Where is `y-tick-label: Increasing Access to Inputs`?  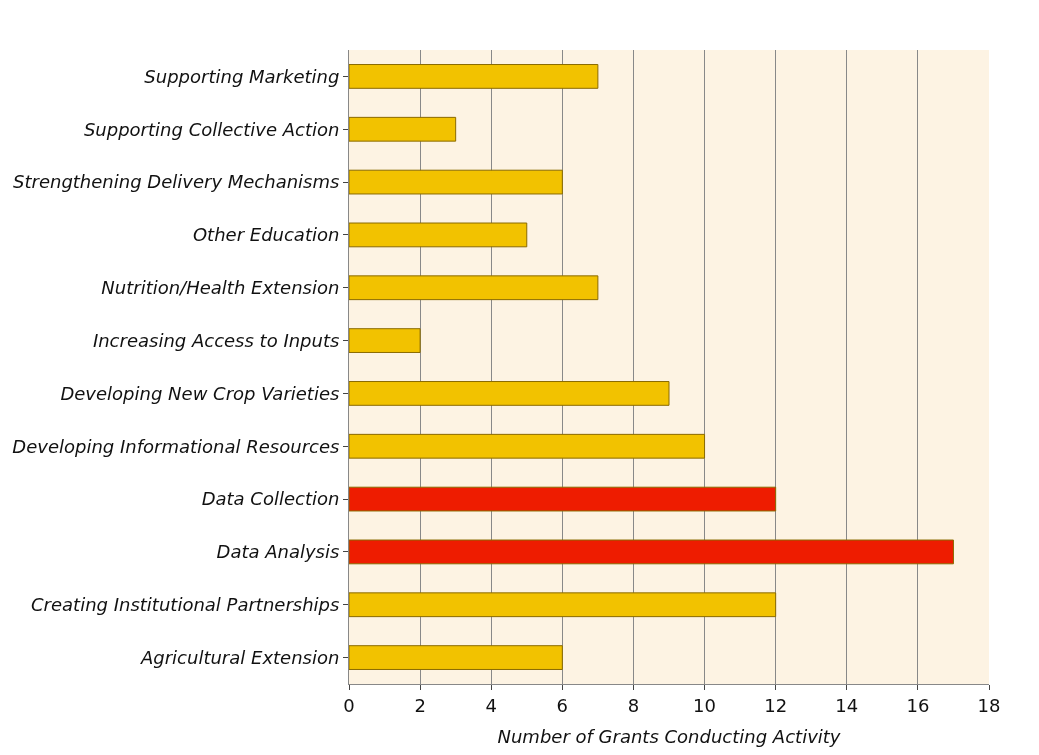 y-tick-label: Increasing Access to Inputs is located at coordinates (216, 340).